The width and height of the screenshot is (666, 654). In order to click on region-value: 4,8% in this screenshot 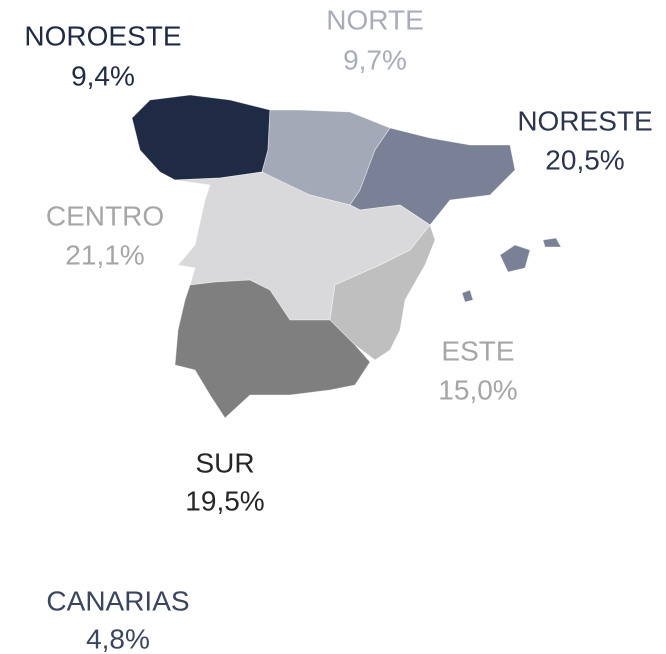, I will do `click(118, 638)`.